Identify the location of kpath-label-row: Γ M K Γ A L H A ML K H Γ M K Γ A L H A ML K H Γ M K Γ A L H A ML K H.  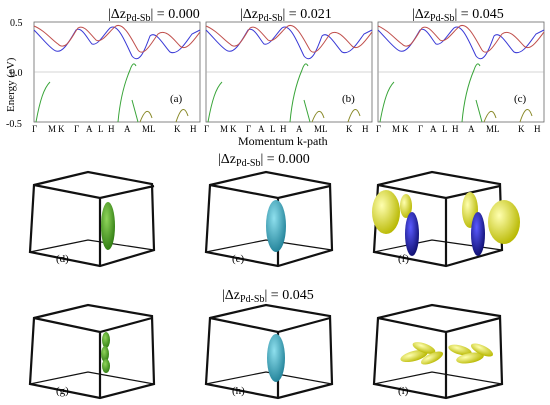
(286, 129).